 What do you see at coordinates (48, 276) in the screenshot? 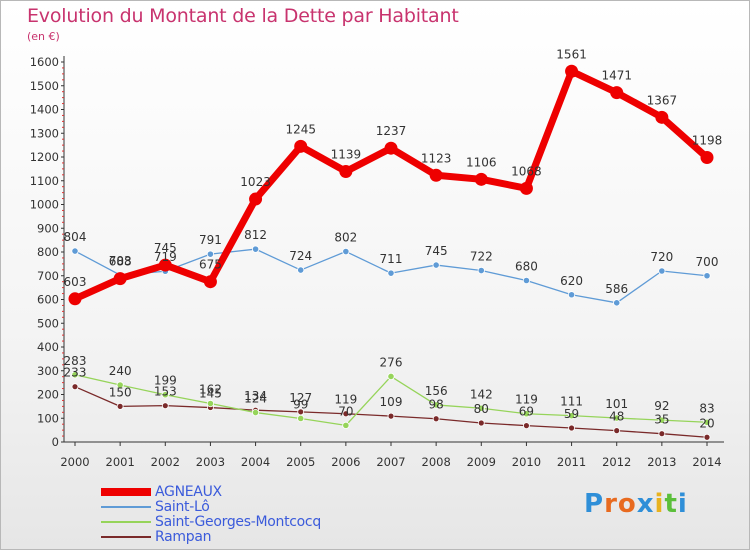
I see `y-tick-label: 700` at bounding box center [48, 276].